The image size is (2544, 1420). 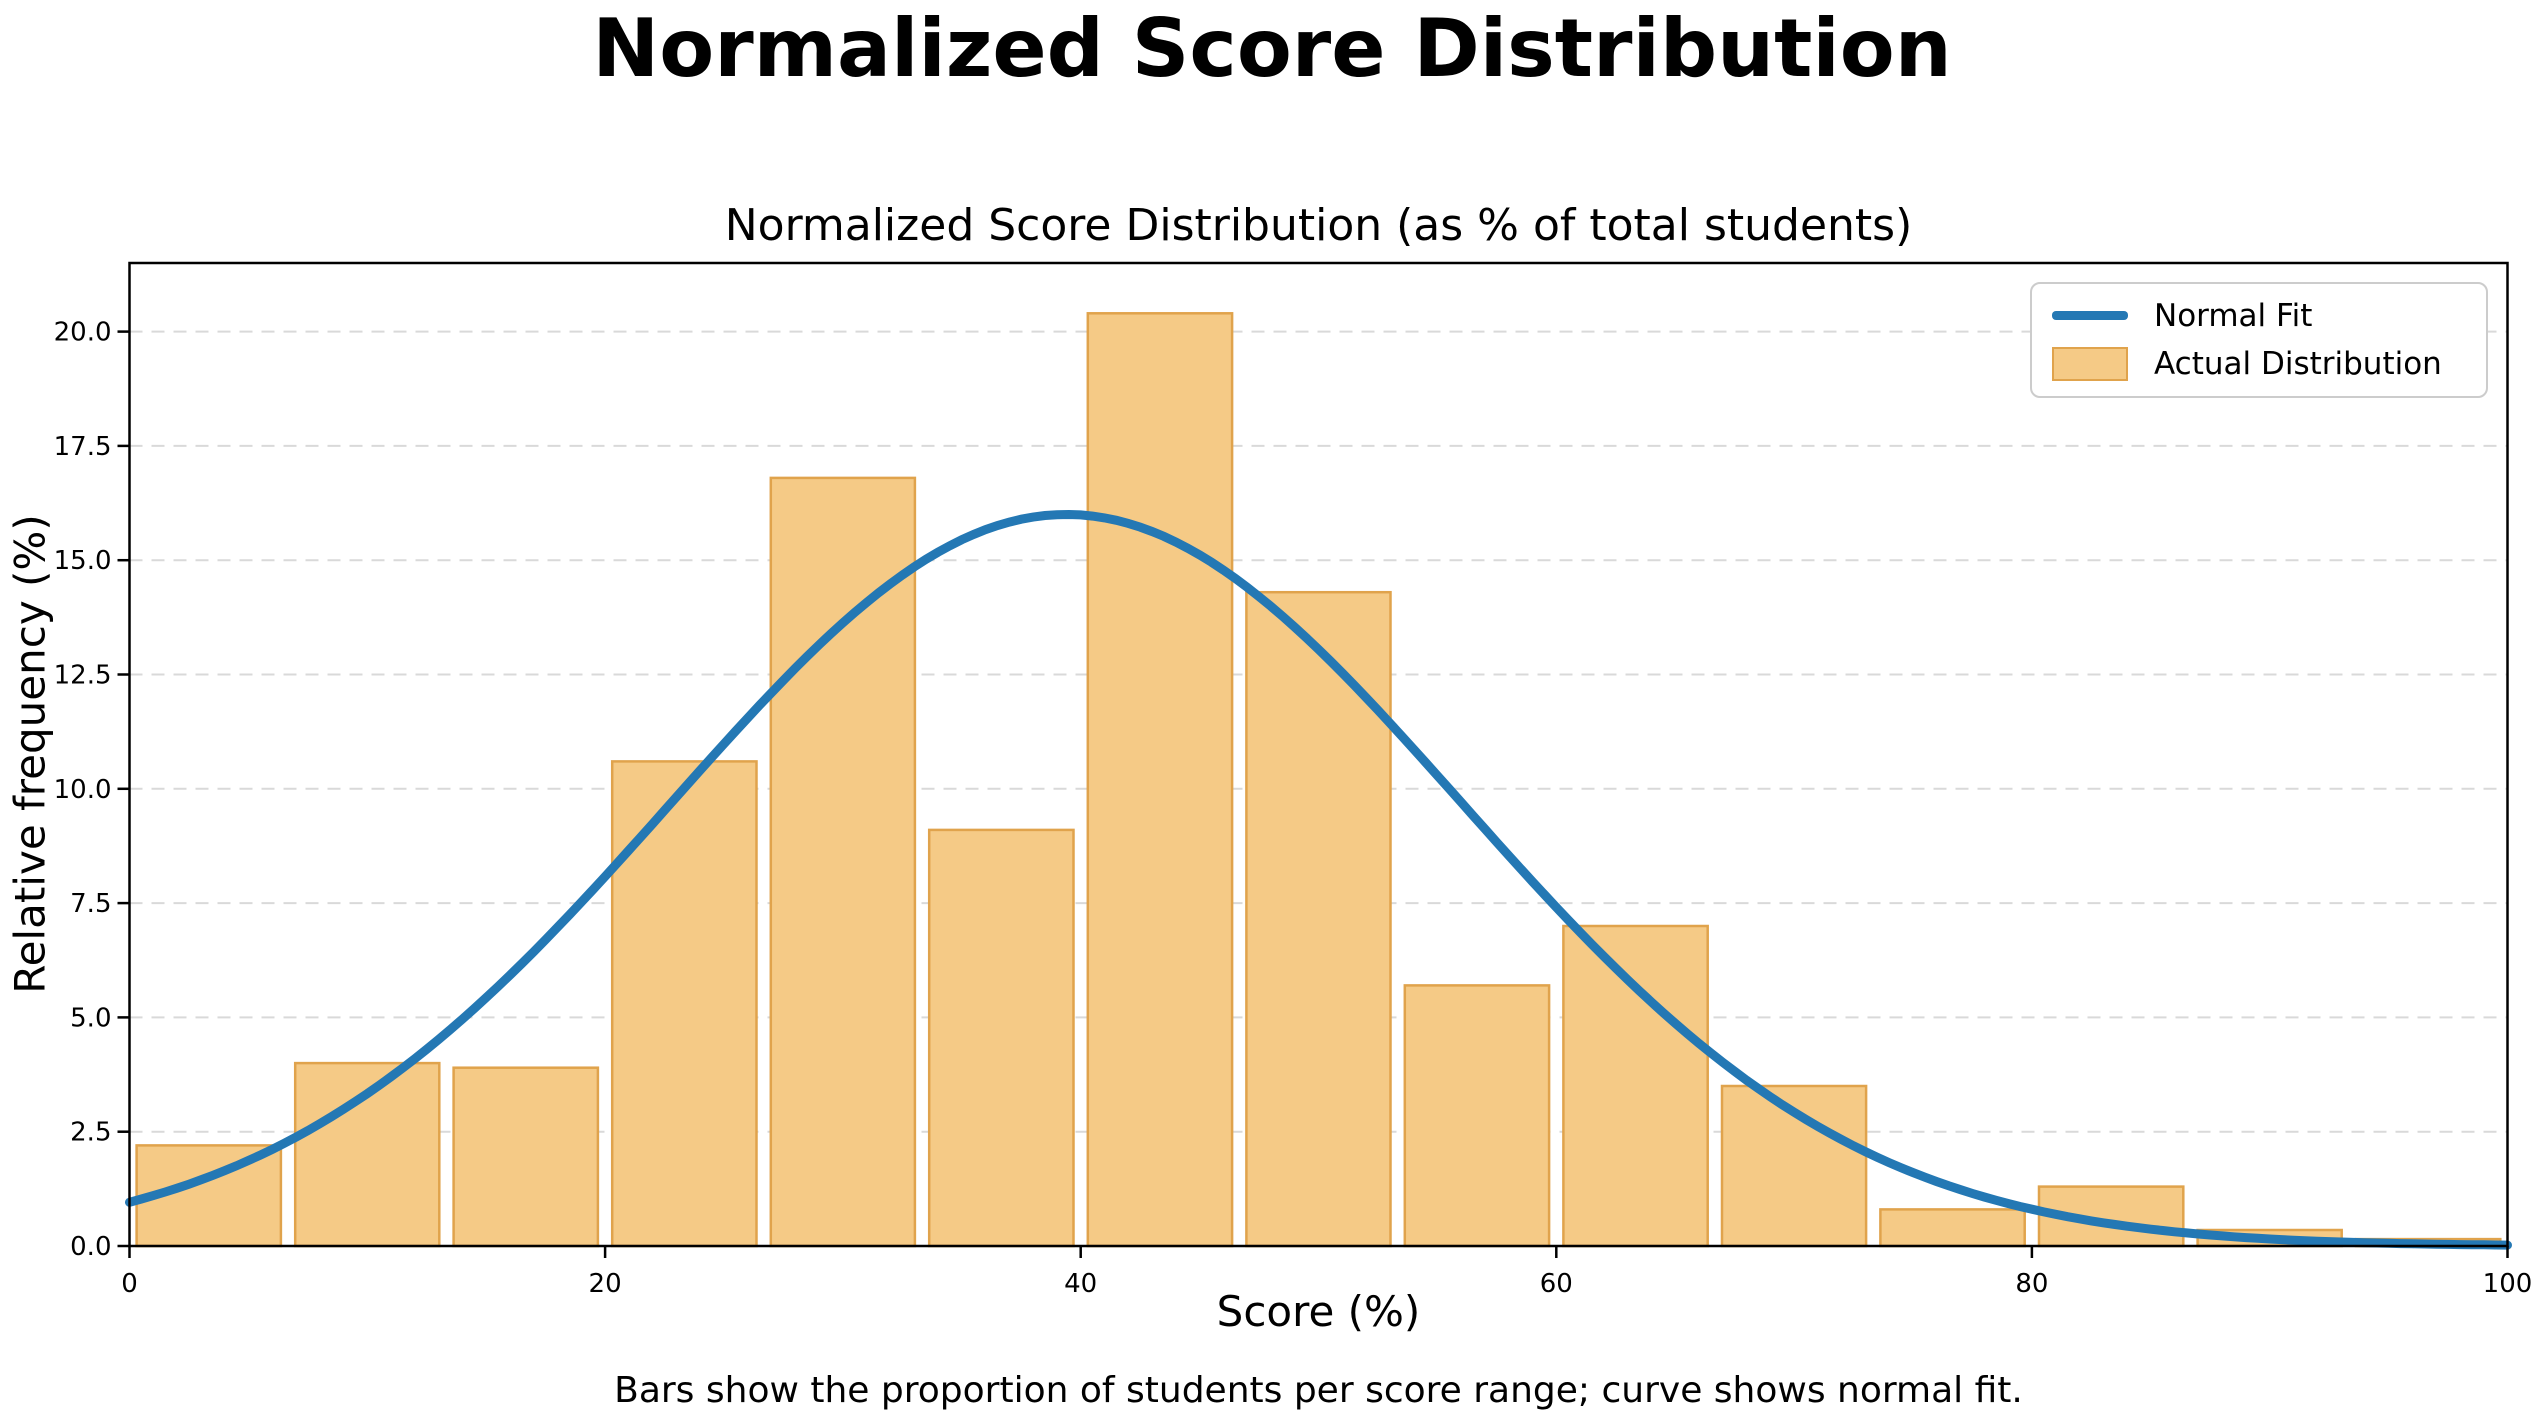 What do you see at coordinates (83, 561) in the screenshot?
I see `y-tick-label: 15.0` at bounding box center [83, 561].